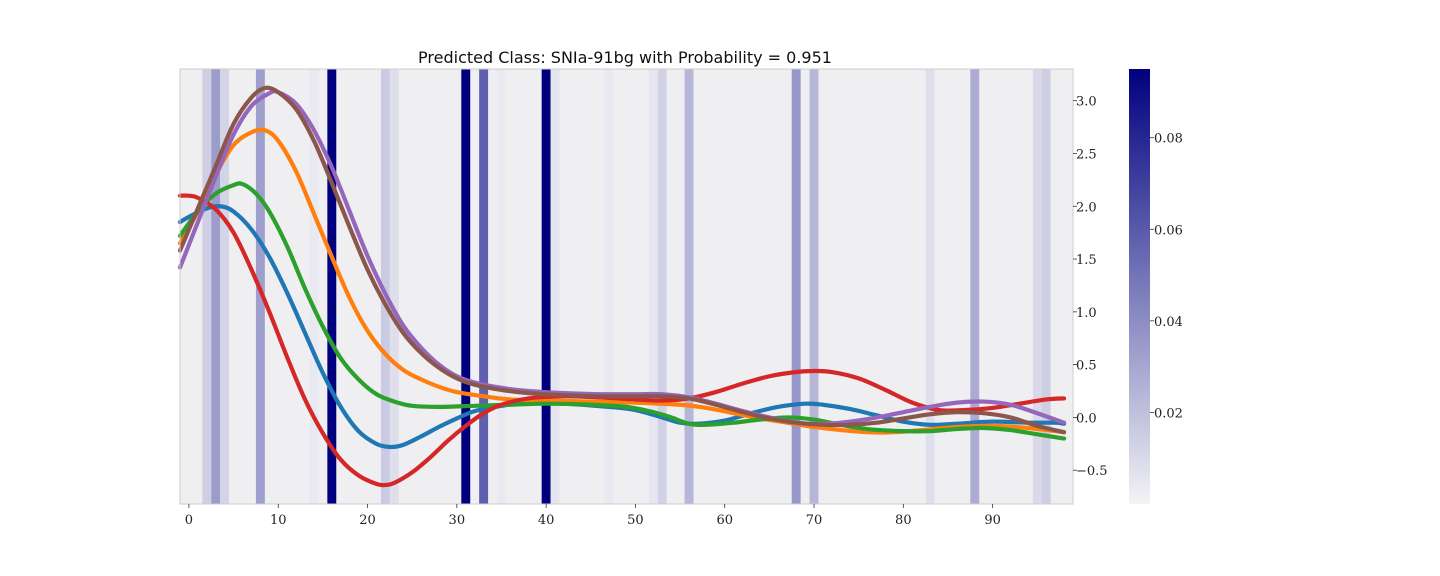 Image resolution: width=1440 pixels, height=576 pixels. What do you see at coordinates (1086, 366) in the screenshot?
I see `y-tick-label: 0.5` at bounding box center [1086, 366].